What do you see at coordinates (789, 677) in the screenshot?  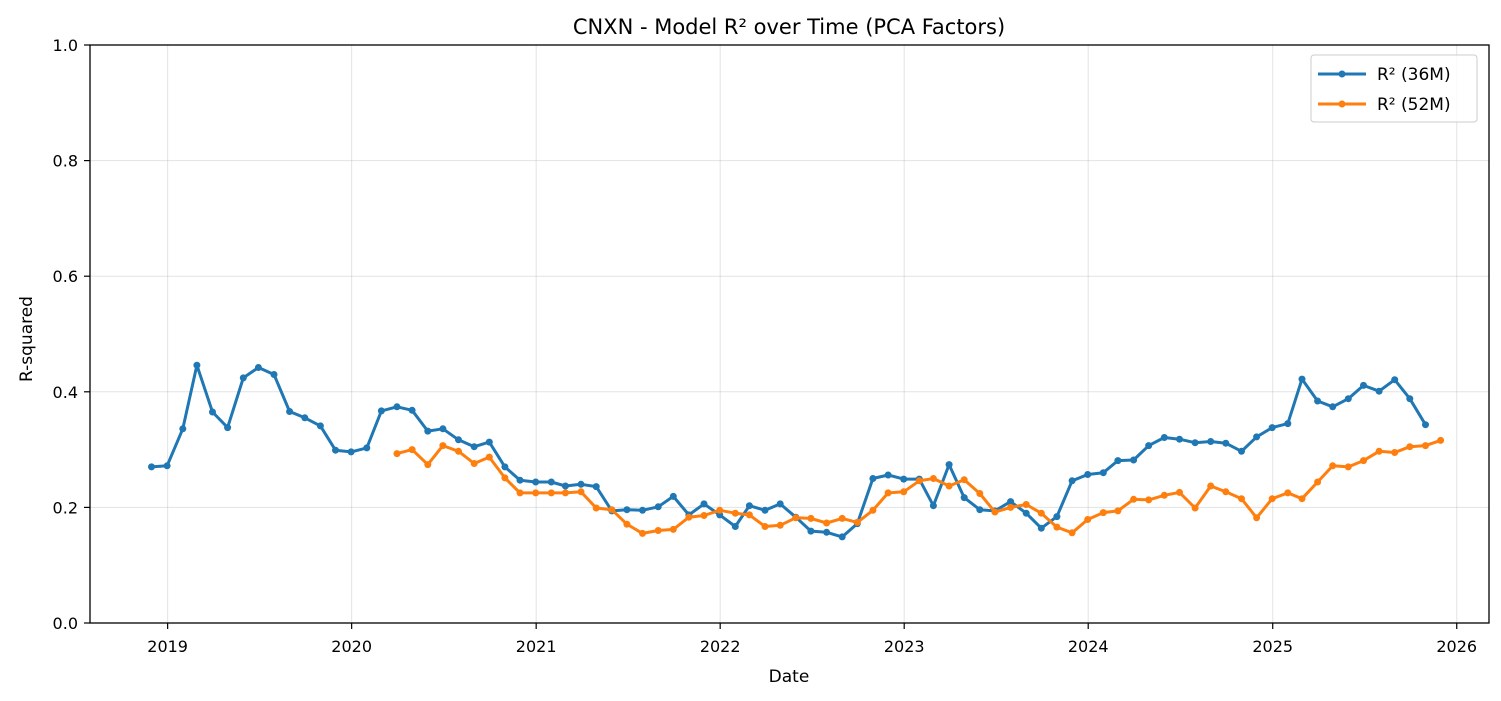 I see `x-axis-label: Date` at bounding box center [789, 677].